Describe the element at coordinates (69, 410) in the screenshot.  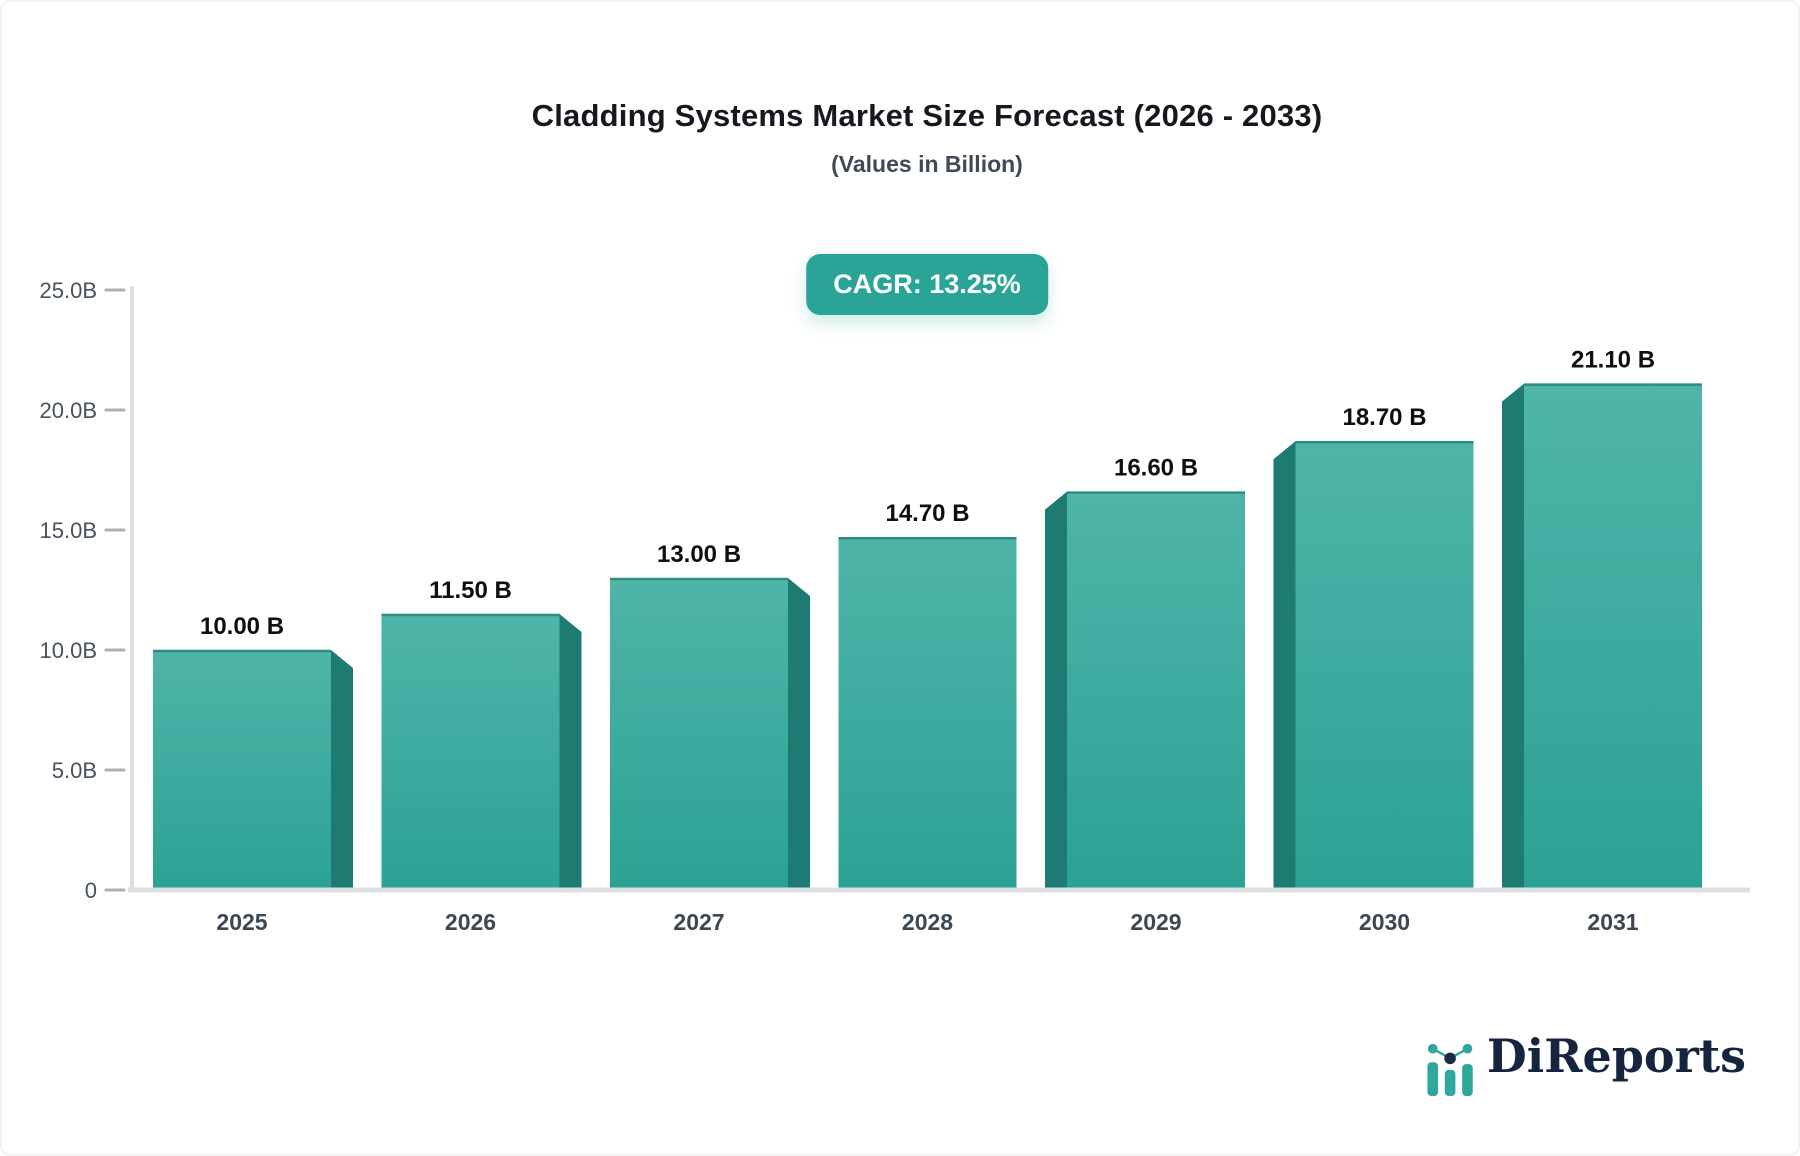
I see `y-tick-label: 20.0B` at that location.